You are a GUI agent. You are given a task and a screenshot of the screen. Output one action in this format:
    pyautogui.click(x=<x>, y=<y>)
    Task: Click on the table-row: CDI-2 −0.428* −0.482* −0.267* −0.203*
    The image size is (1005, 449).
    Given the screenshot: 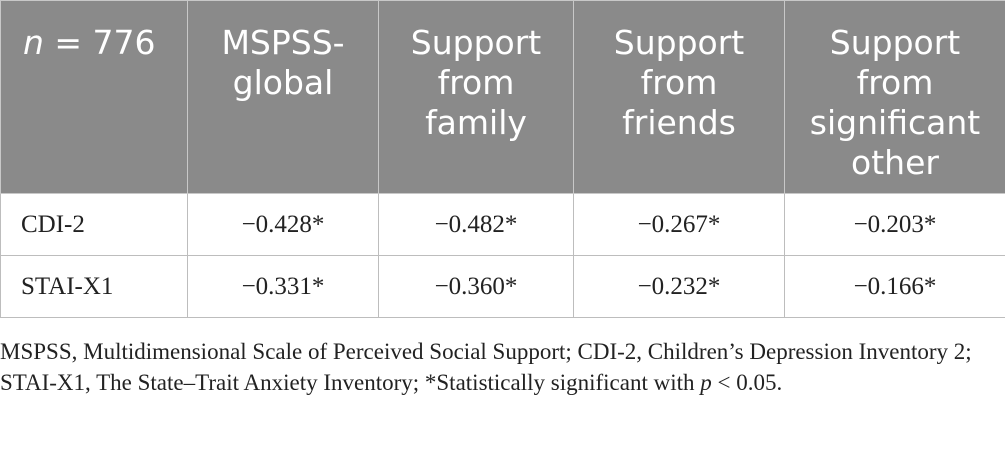 What is the action you would take?
    pyautogui.click(x=502, y=224)
    